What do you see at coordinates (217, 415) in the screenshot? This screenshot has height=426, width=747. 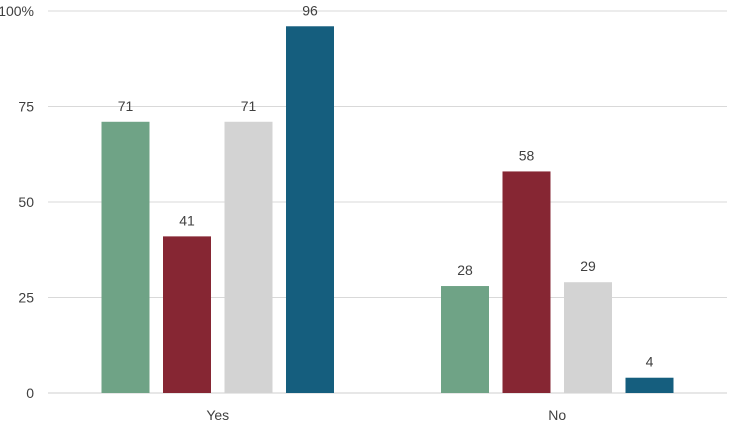 I see `x-tick-label-yes: Yes` at bounding box center [217, 415].